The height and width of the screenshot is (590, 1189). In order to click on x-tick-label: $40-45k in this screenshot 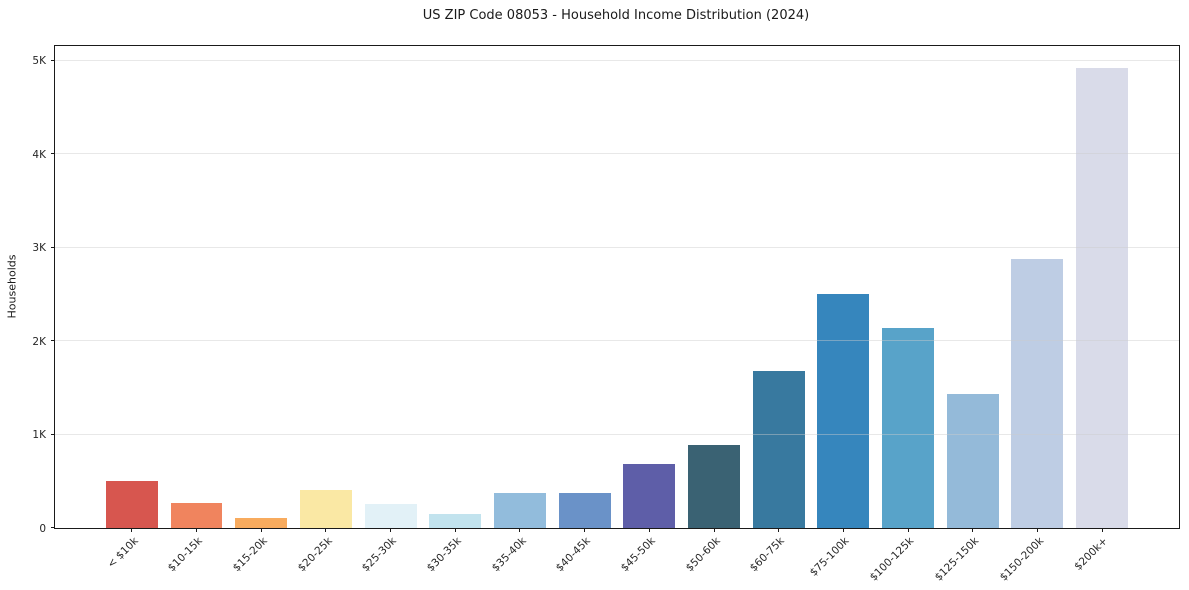, I will do `click(574, 555)`.